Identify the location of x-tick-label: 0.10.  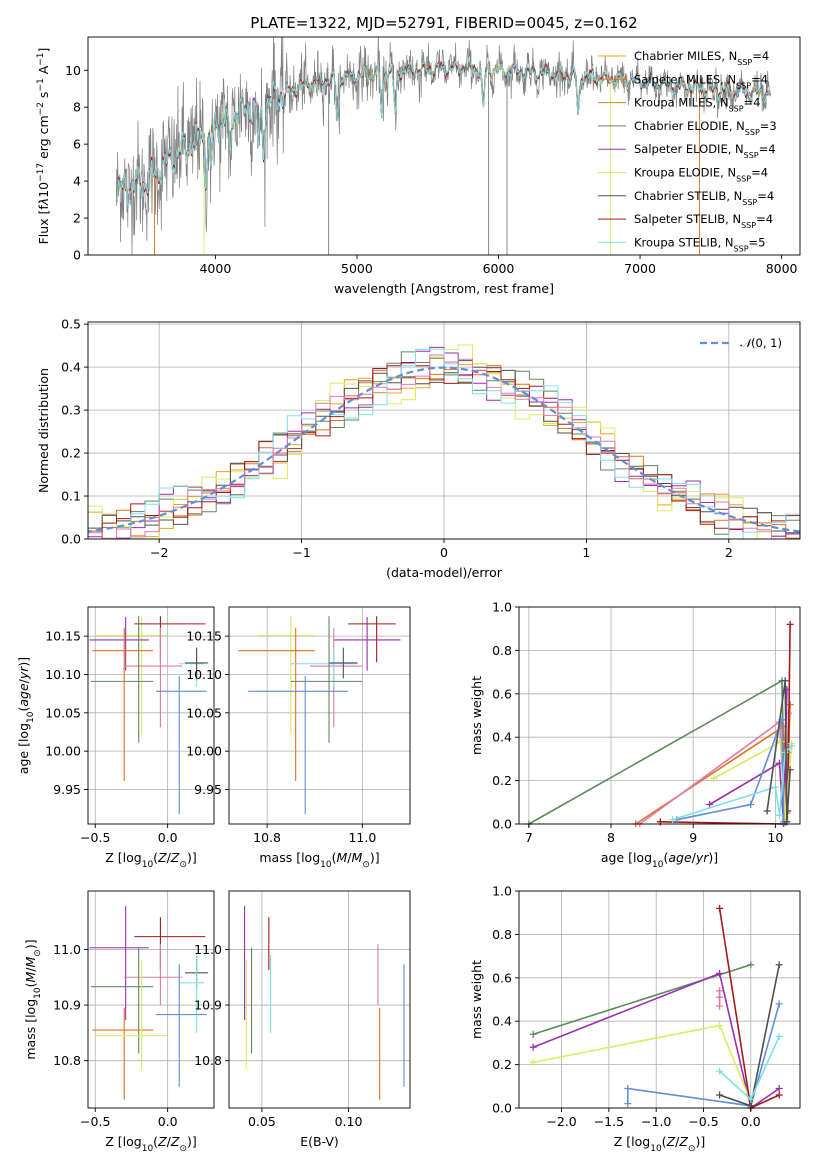
(349, 1121).